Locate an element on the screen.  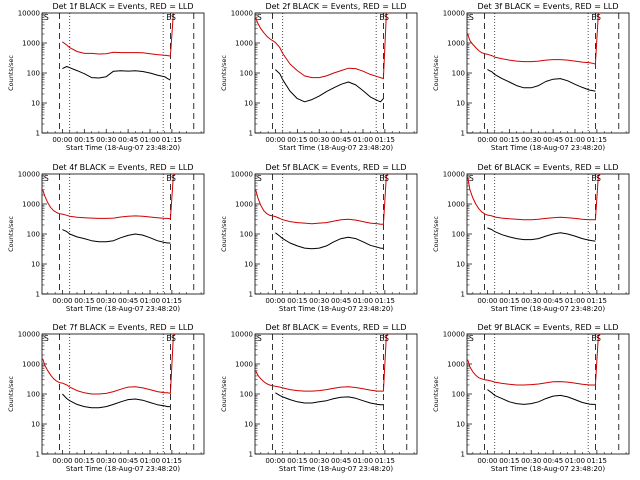
panel-title: Det 8f BLACK = Events, RED = LLD is located at coordinates (335, 327).